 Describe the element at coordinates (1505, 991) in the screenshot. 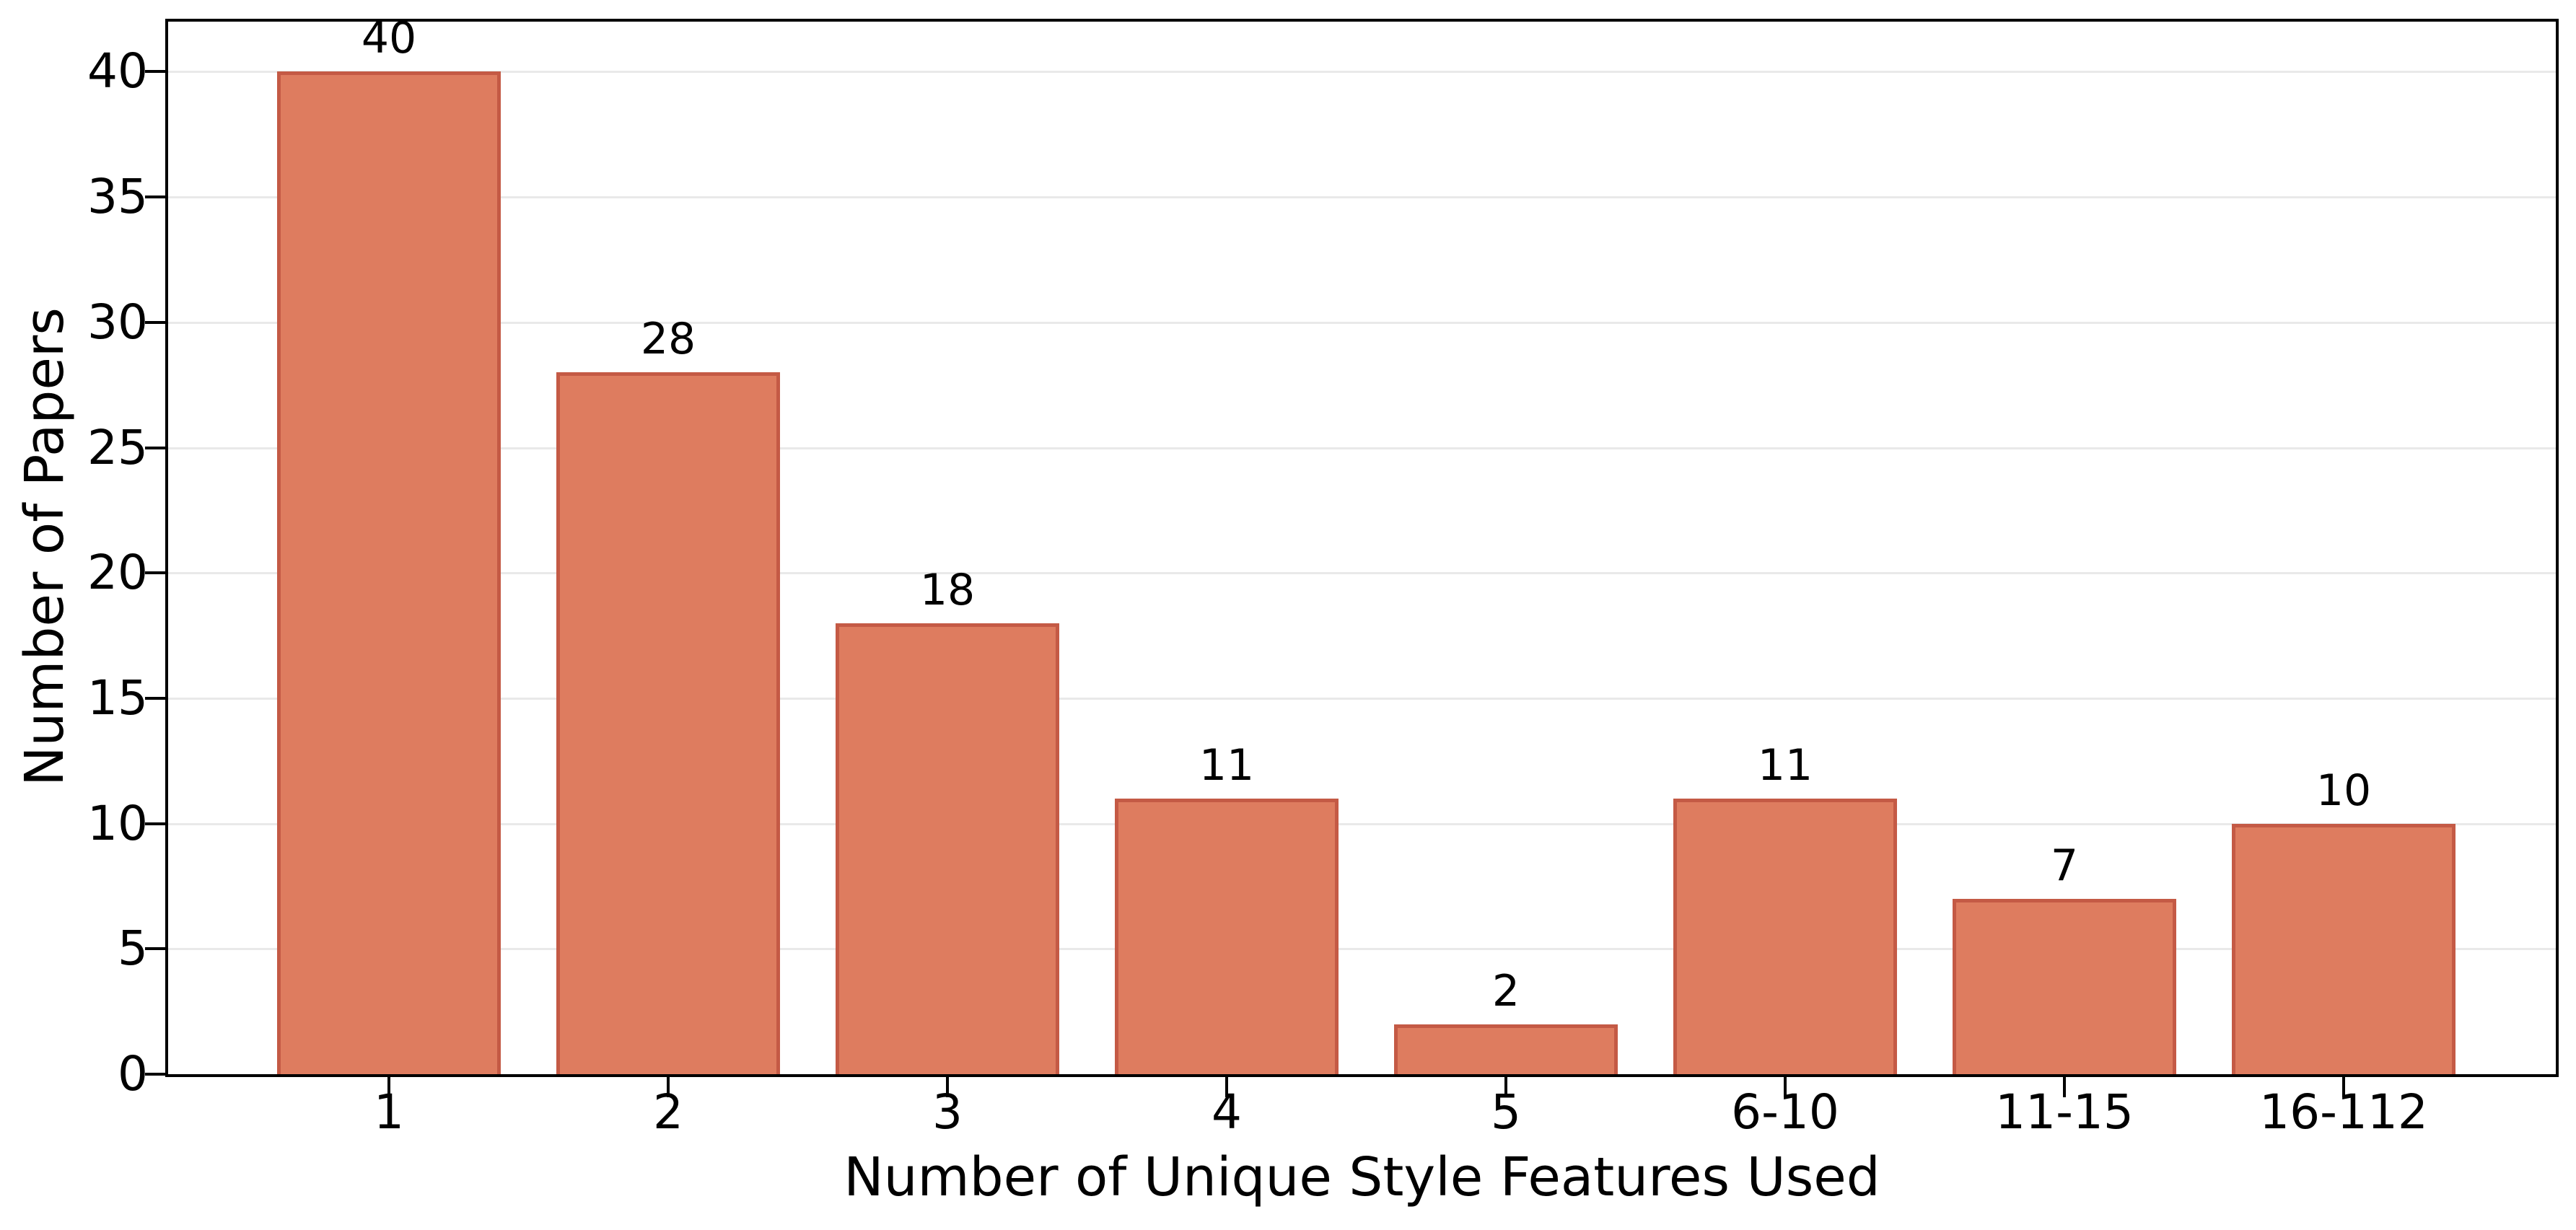

I see `bar-value-label: 2` at that location.